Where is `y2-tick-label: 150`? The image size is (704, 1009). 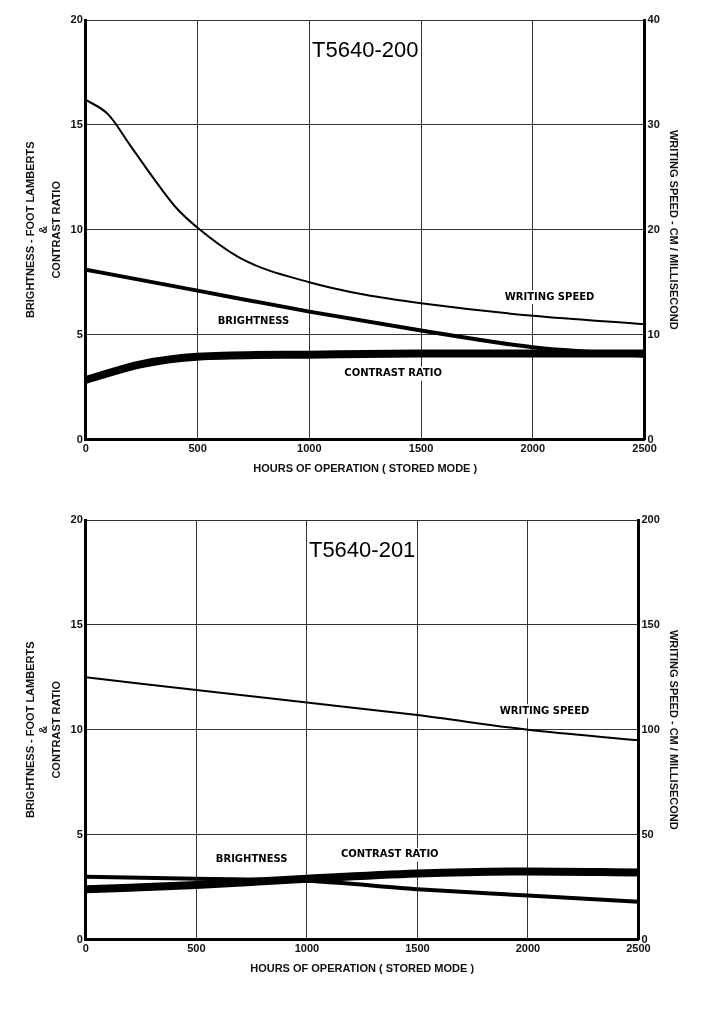
y2-tick-label: 150 is located at coordinates (650, 623).